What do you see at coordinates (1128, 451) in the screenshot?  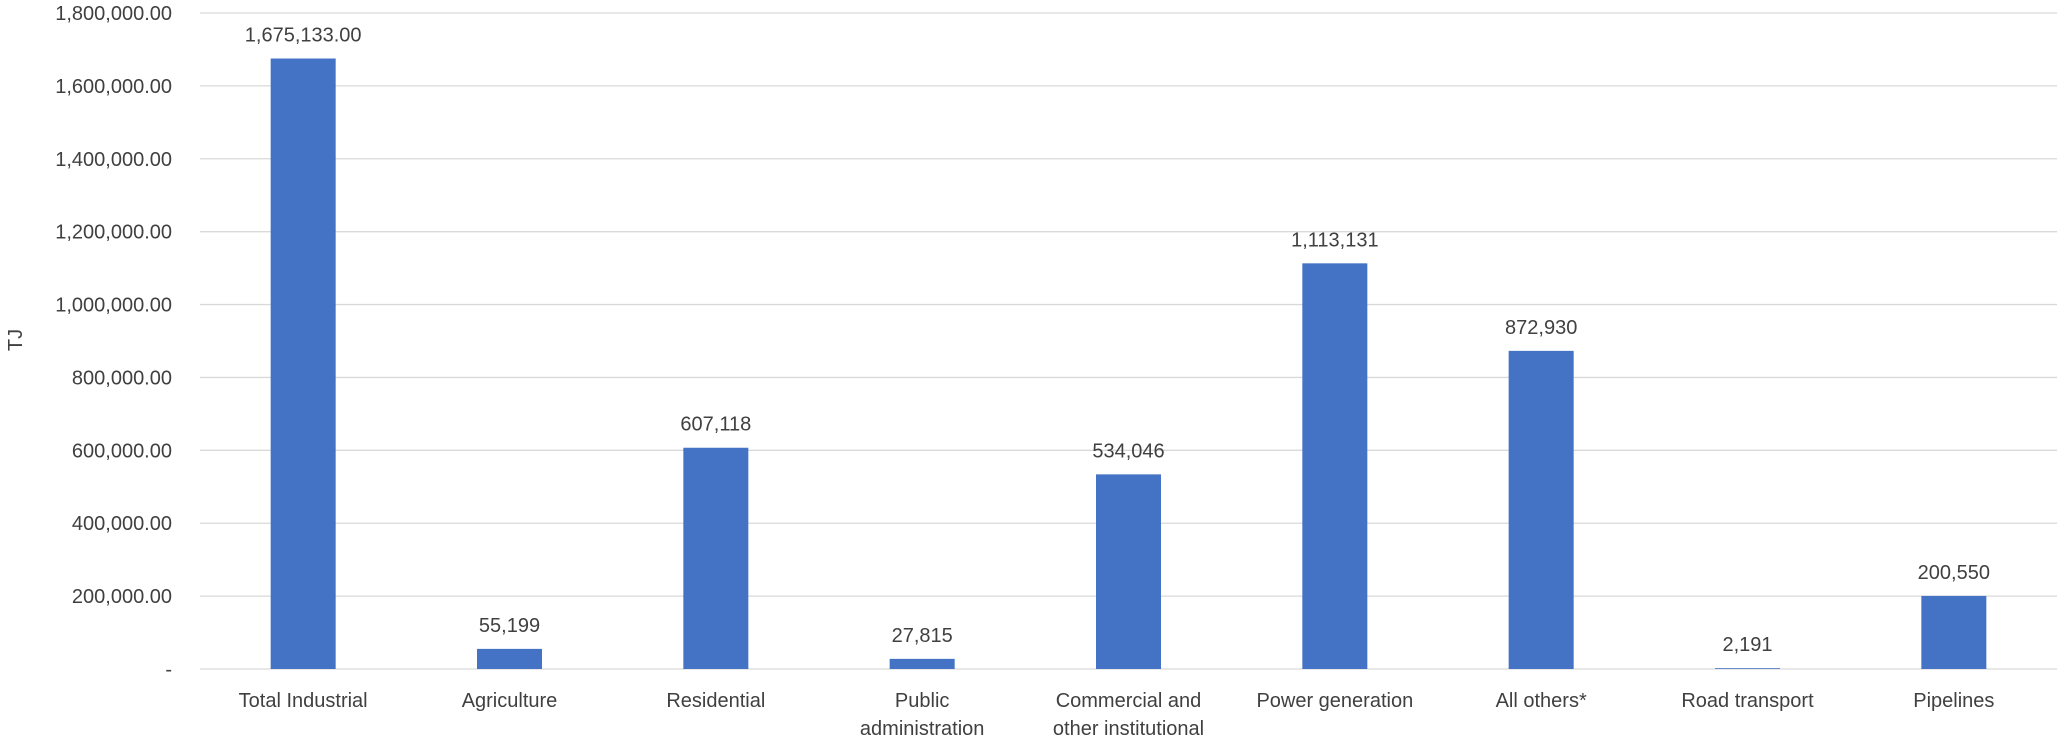 I see `data-label: 534,046` at bounding box center [1128, 451].